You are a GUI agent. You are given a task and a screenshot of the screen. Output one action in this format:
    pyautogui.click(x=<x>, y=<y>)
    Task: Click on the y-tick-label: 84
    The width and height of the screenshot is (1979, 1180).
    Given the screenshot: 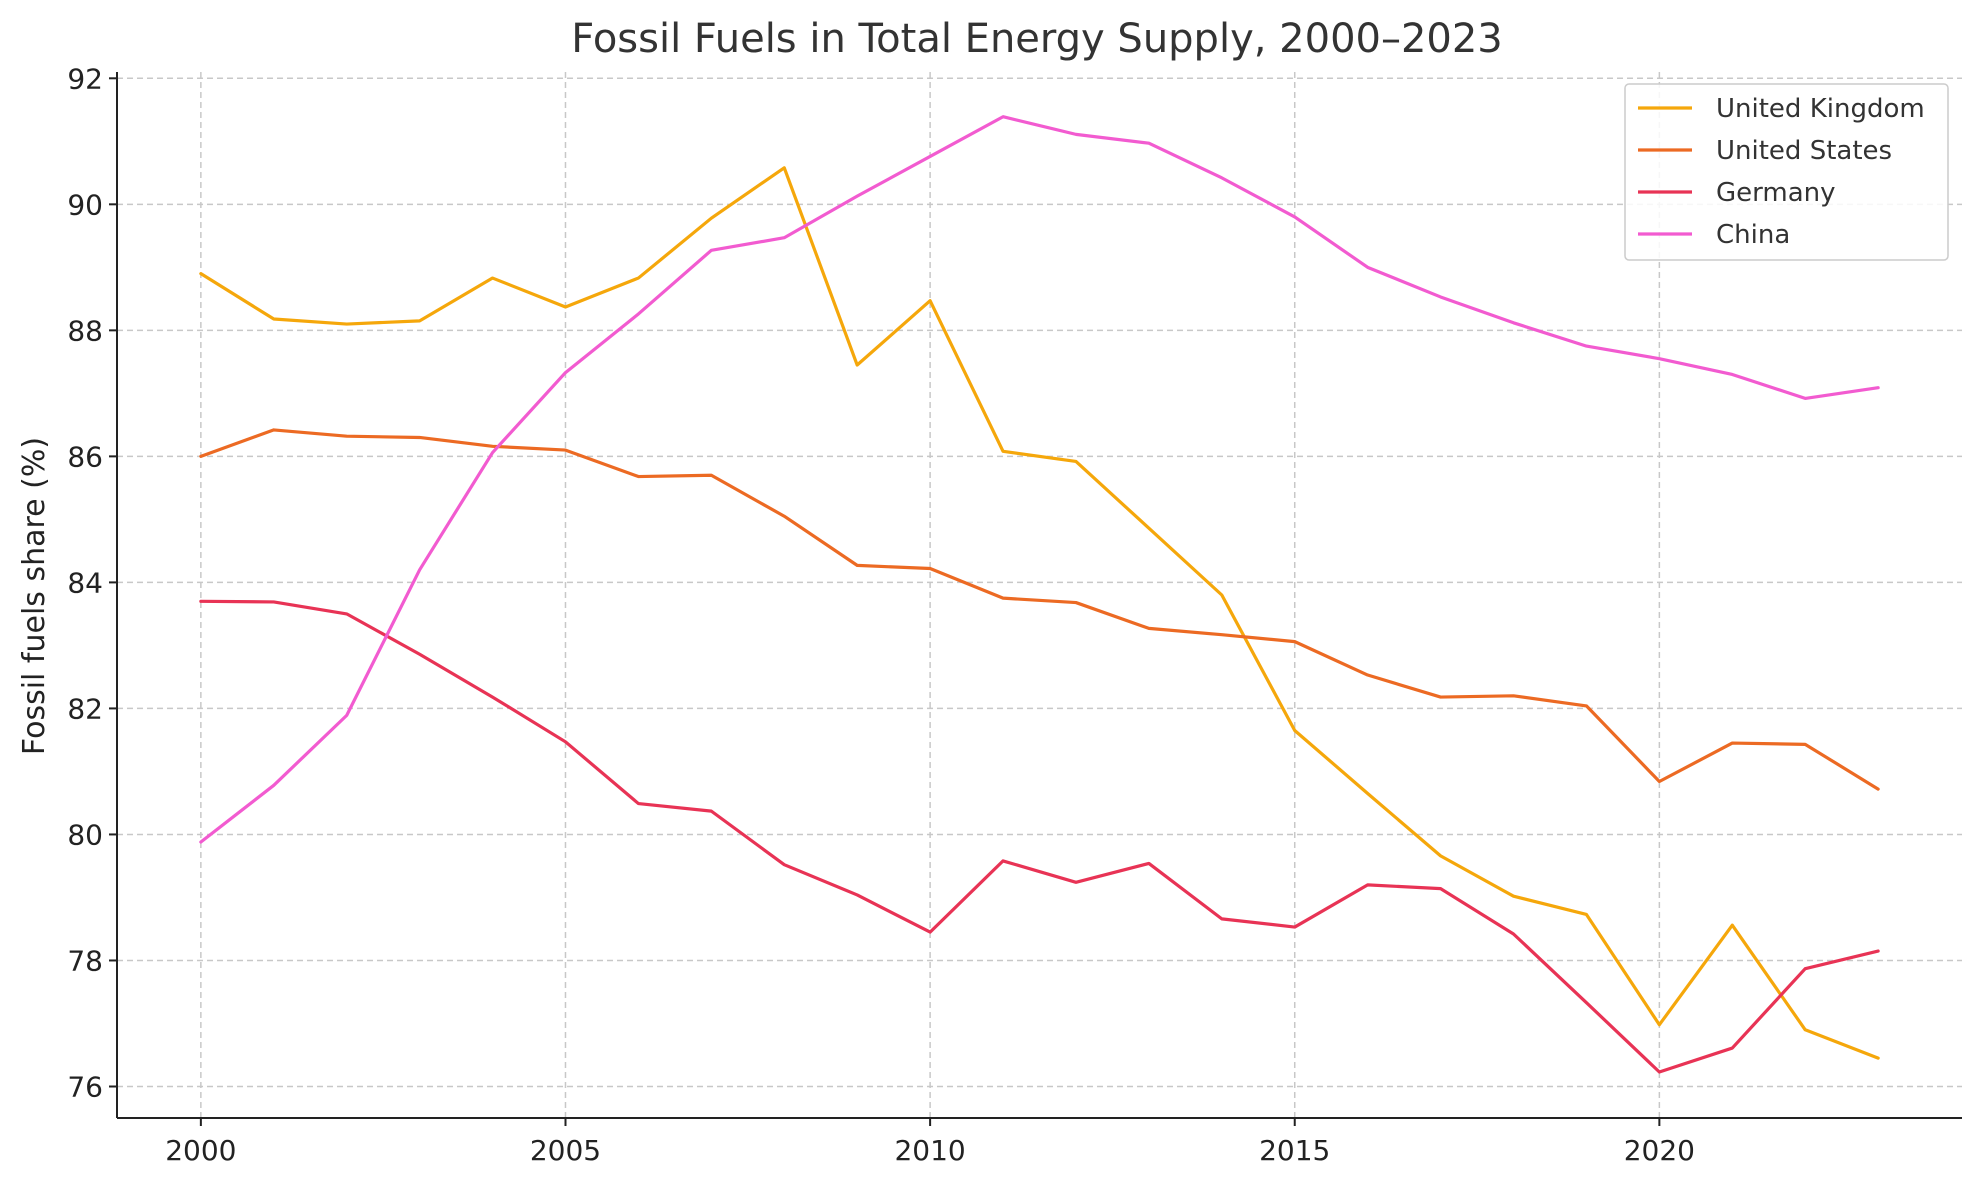 What is the action you would take?
    pyautogui.click(x=85, y=582)
    